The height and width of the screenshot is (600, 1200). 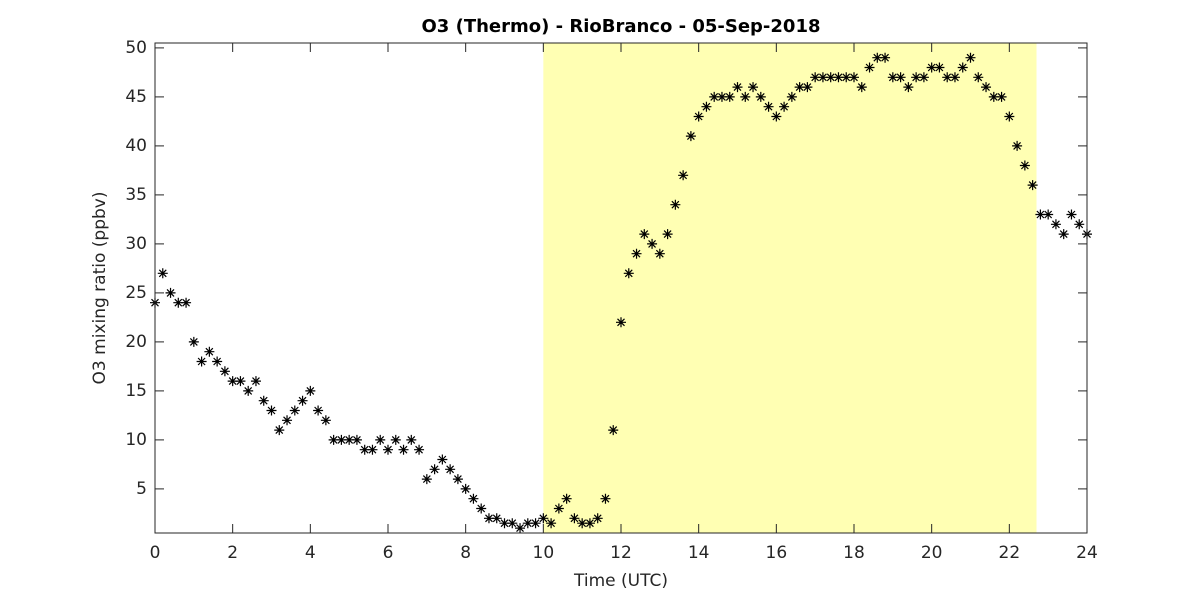 I want to click on y-tick-label: 5, so click(x=141, y=489).